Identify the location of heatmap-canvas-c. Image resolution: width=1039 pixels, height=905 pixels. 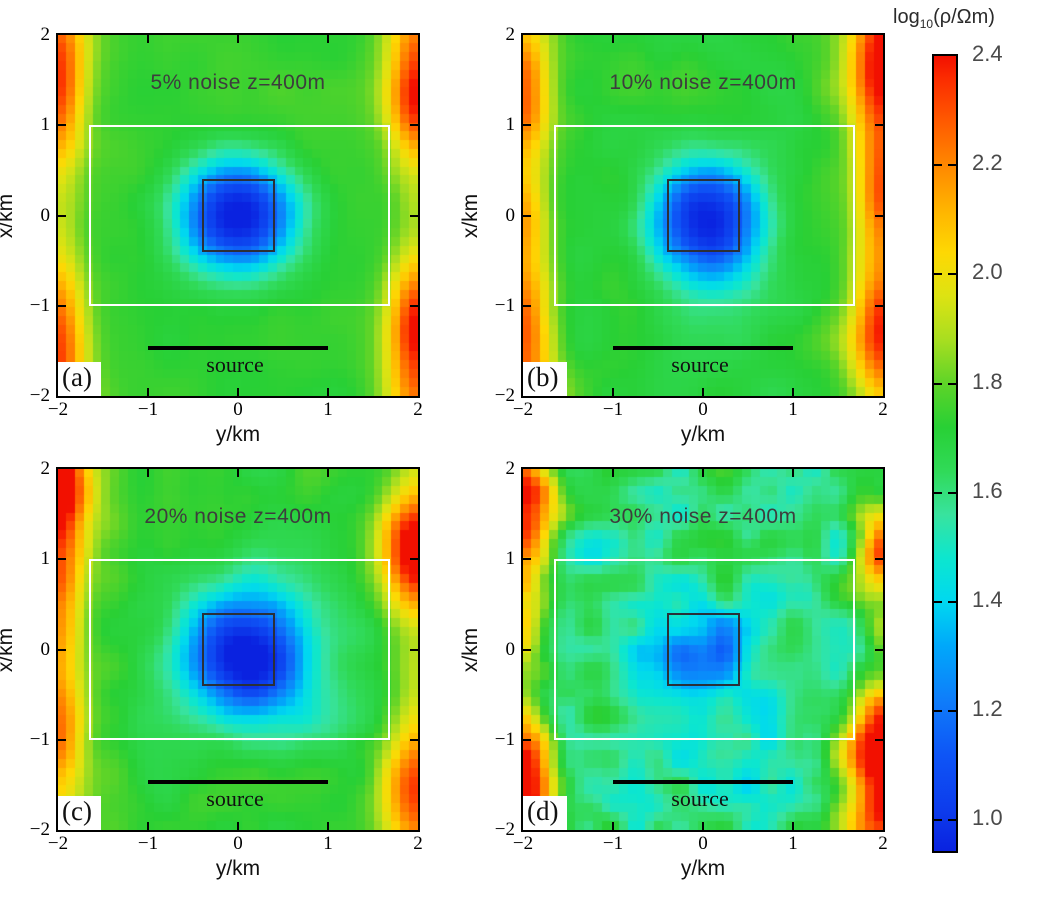
(238, 649).